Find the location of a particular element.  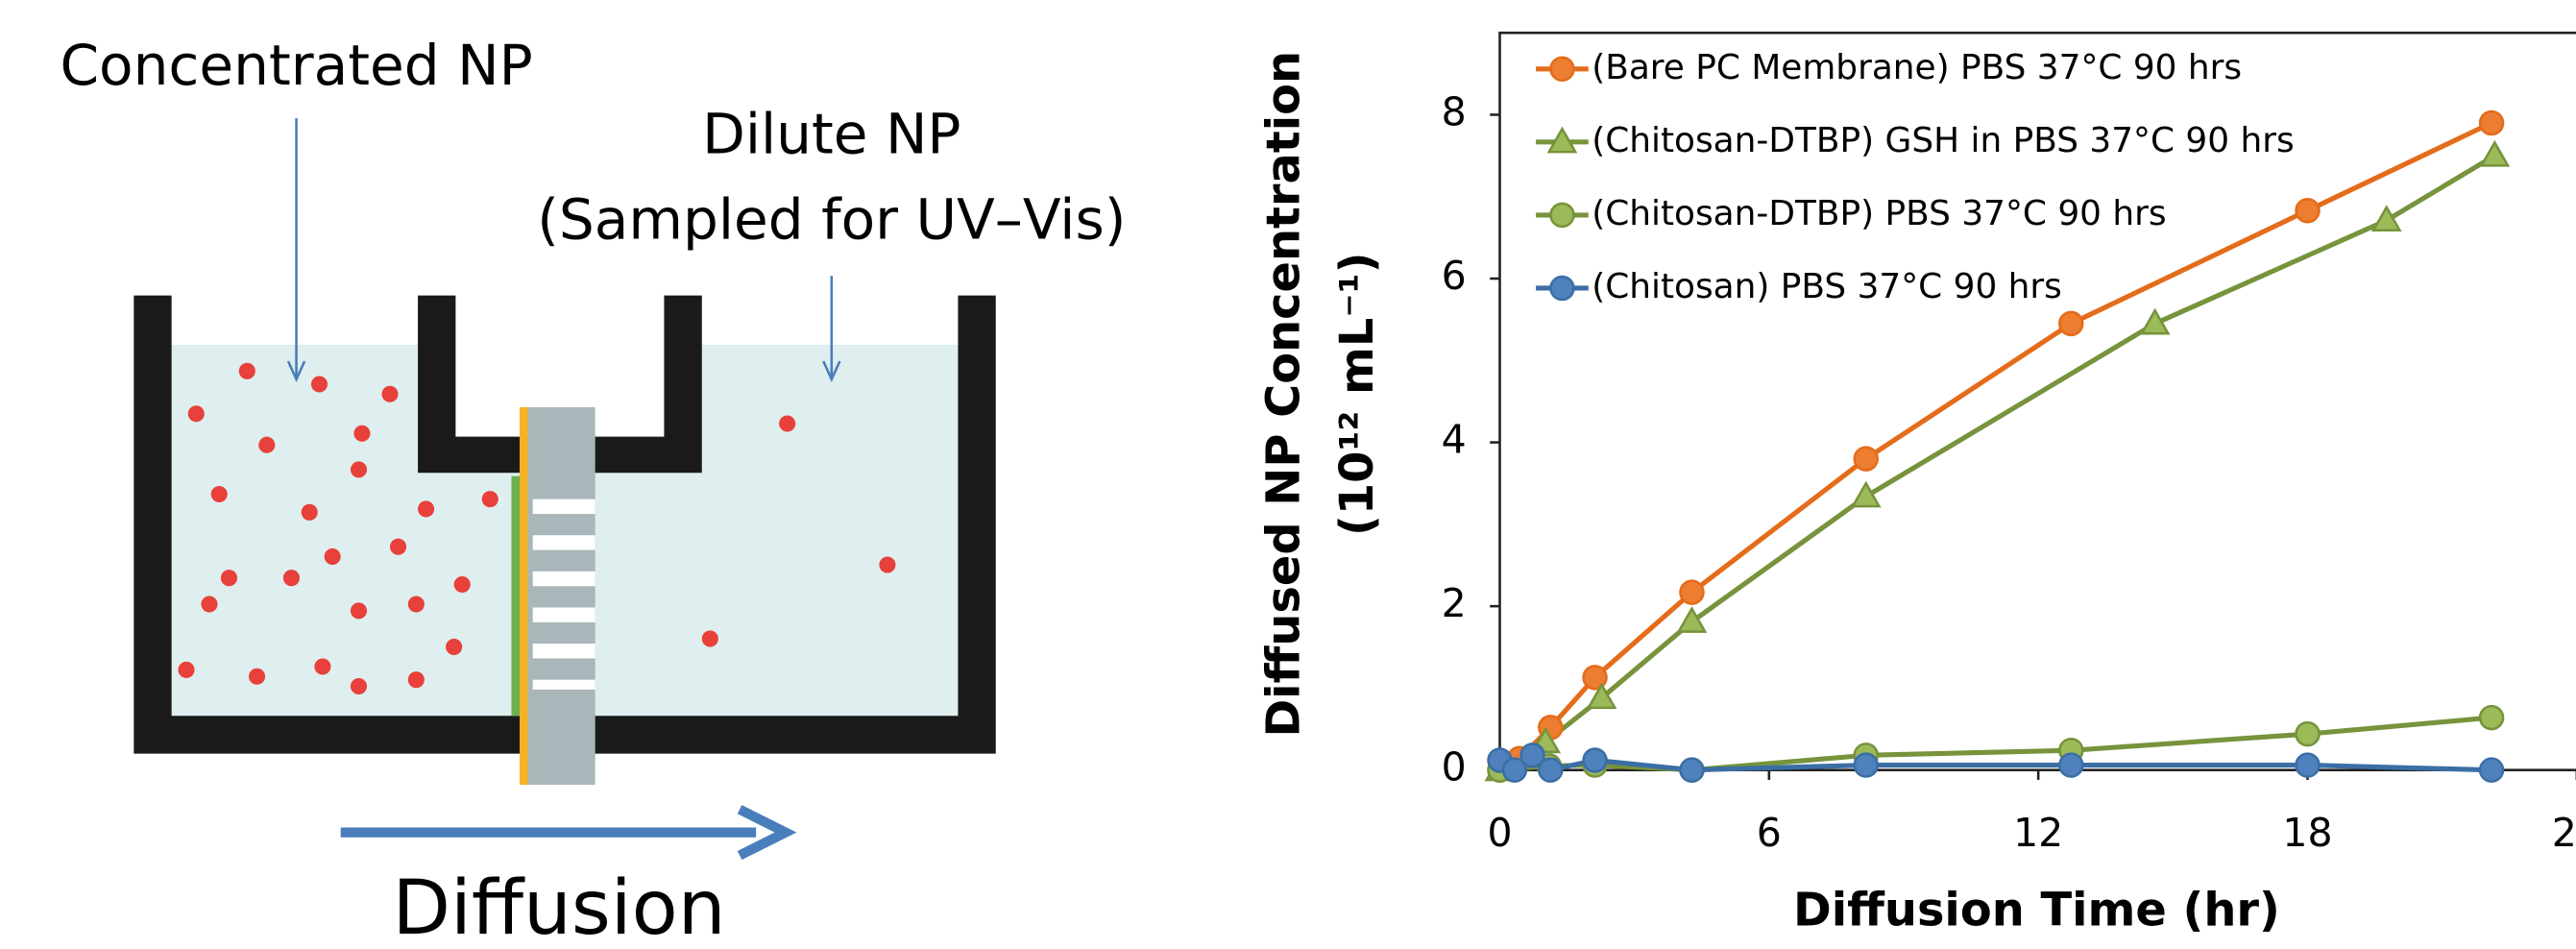

x-tick-label: 12 is located at coordinates (2038, 833).